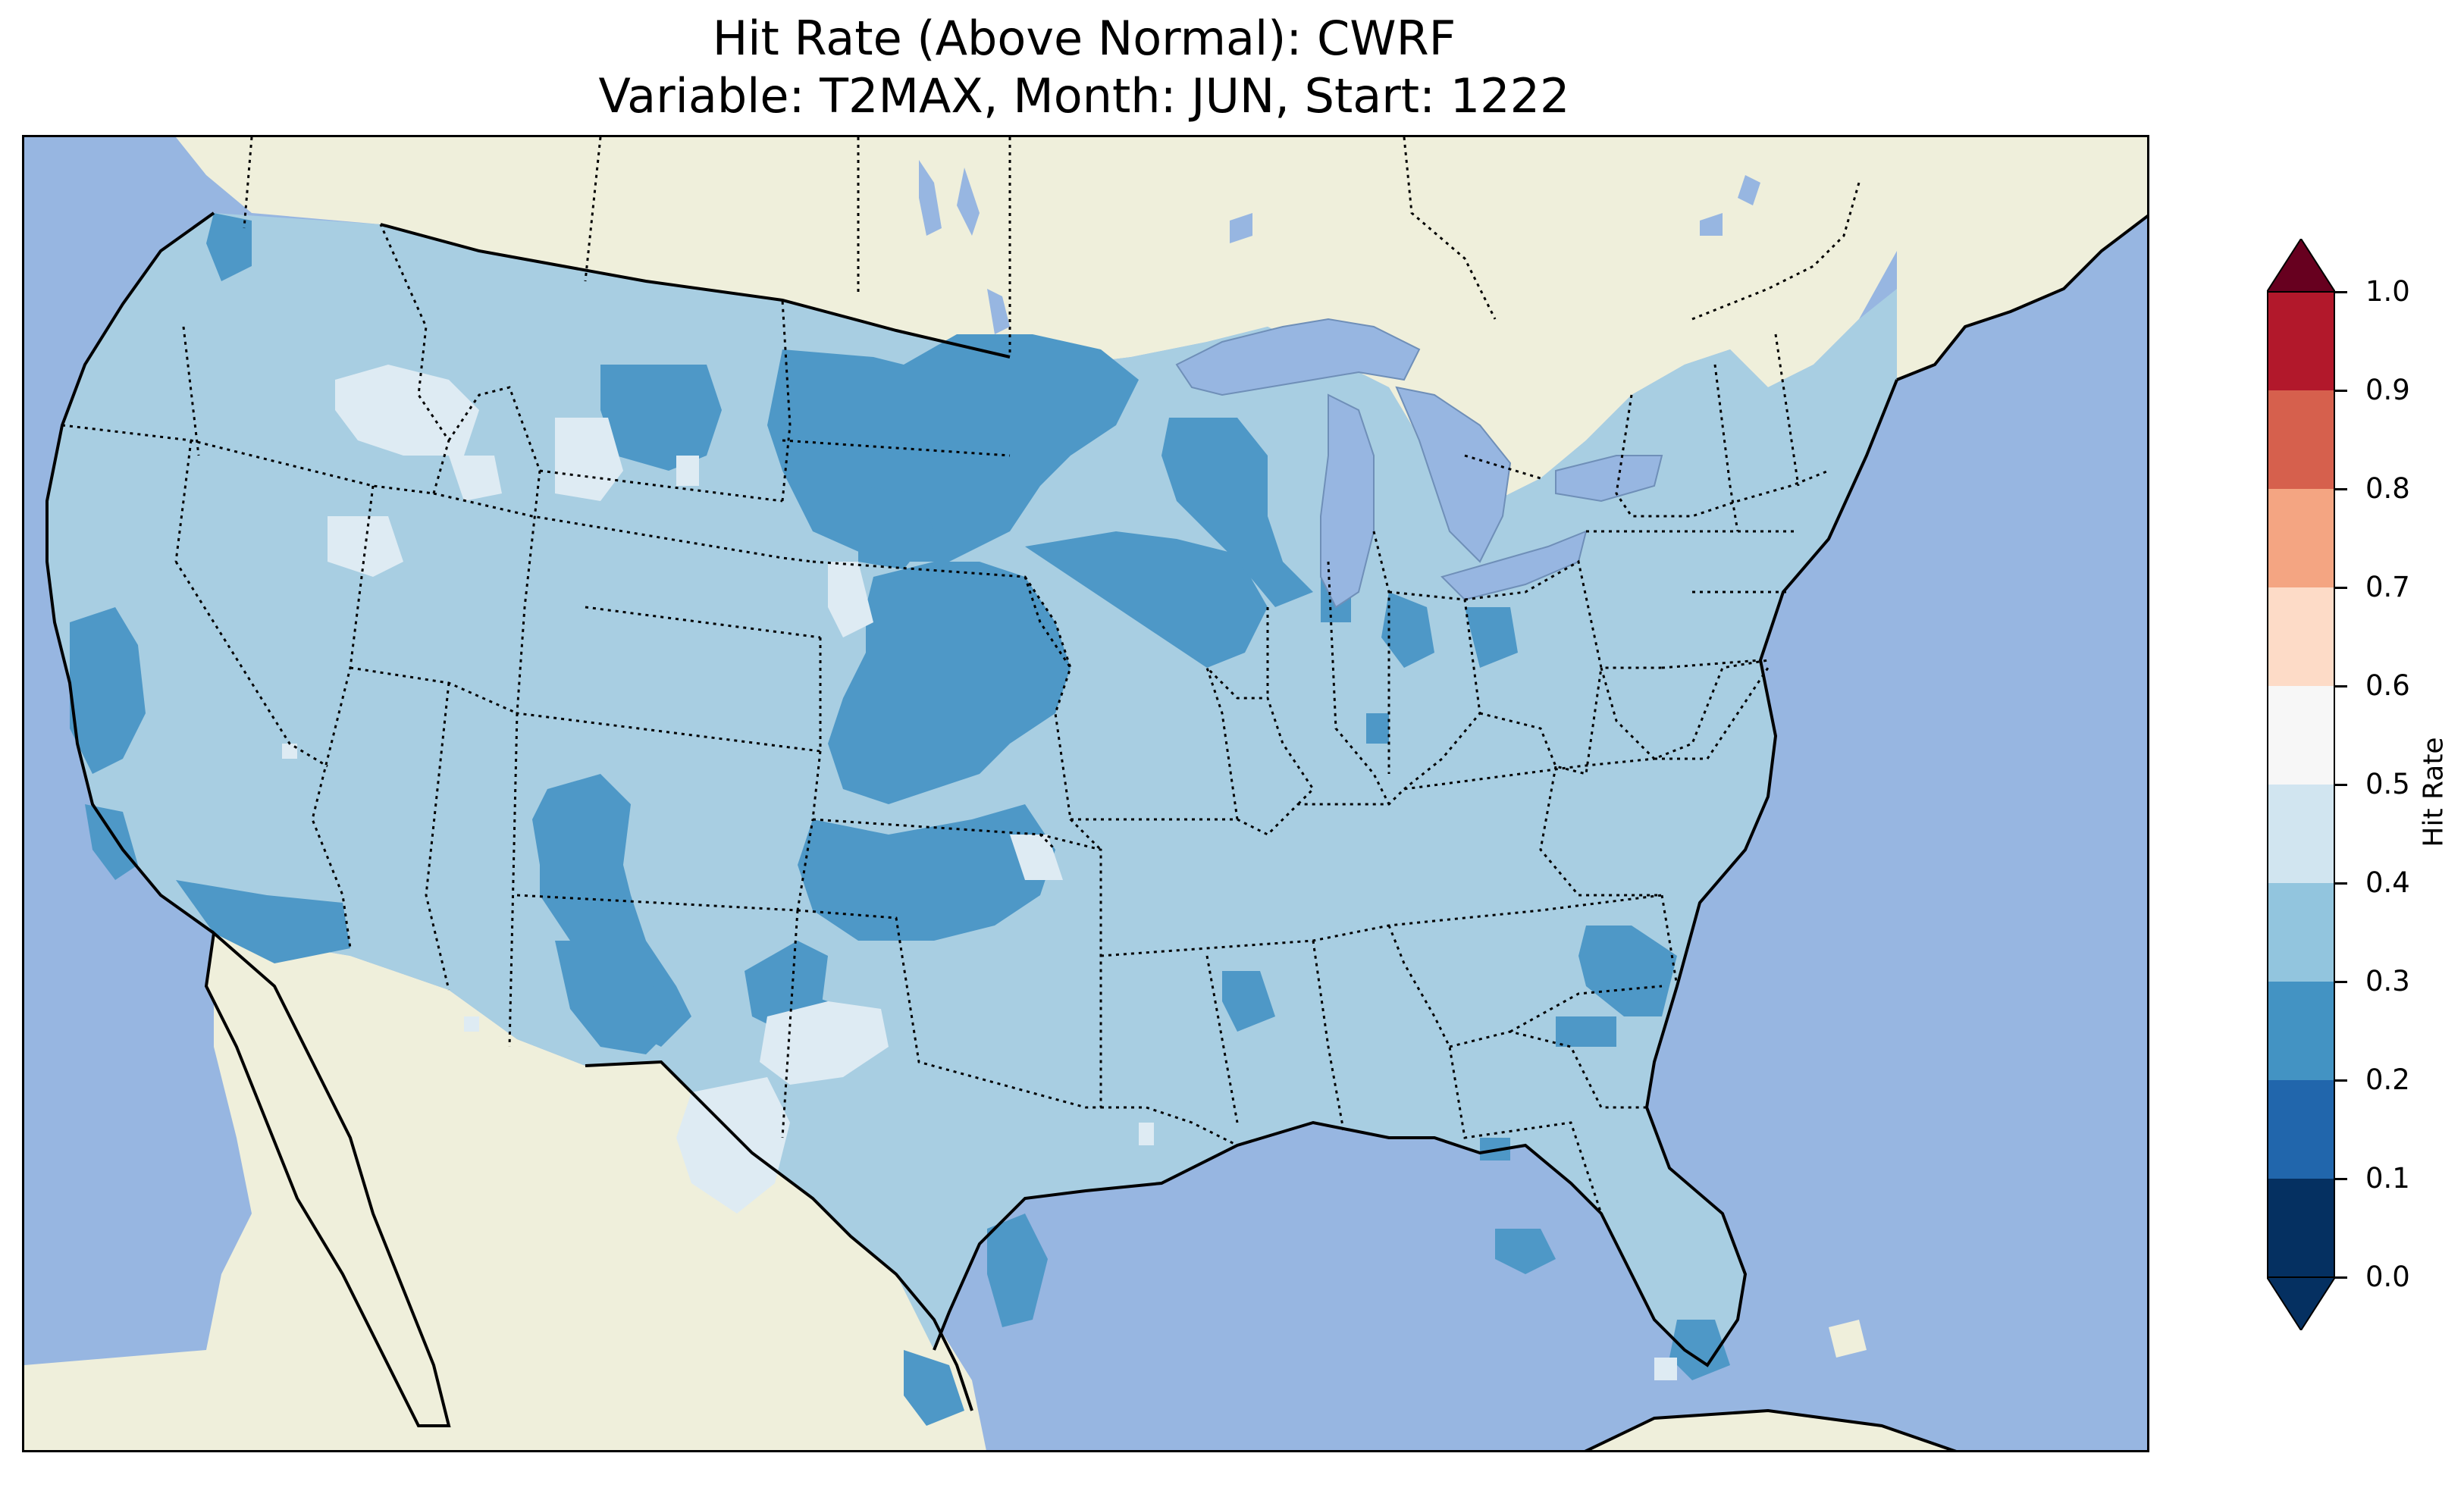 The height and width of the screenshot is (1494, 2464). Describe the element at coordinates (2387, 981) in the screenshot. I see `colorbar-tick-label: 0.3` at that location.